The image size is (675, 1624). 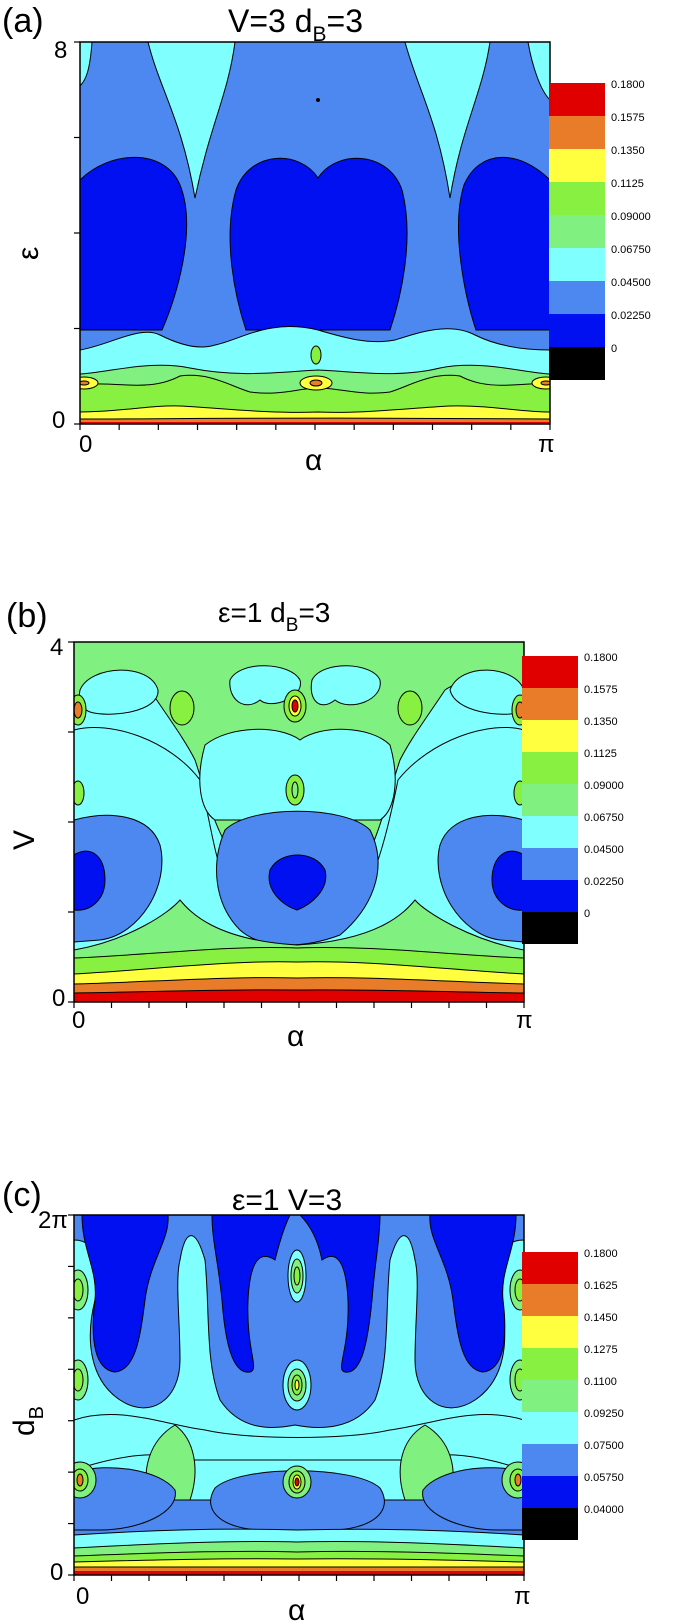 What do you see at coordinates (58, 420) in the screenshot?
I see `panel-a-ytick-bottom: 0` at bounding box center [58, 420].